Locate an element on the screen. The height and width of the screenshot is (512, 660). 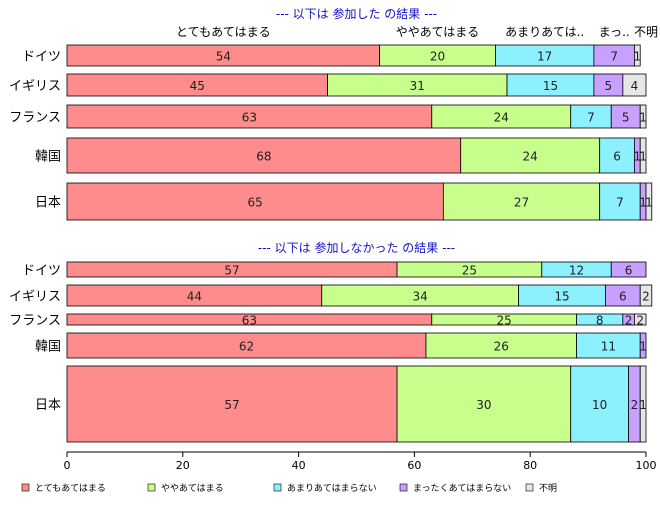
data-label: 20 is located at coordinates (437, 57).